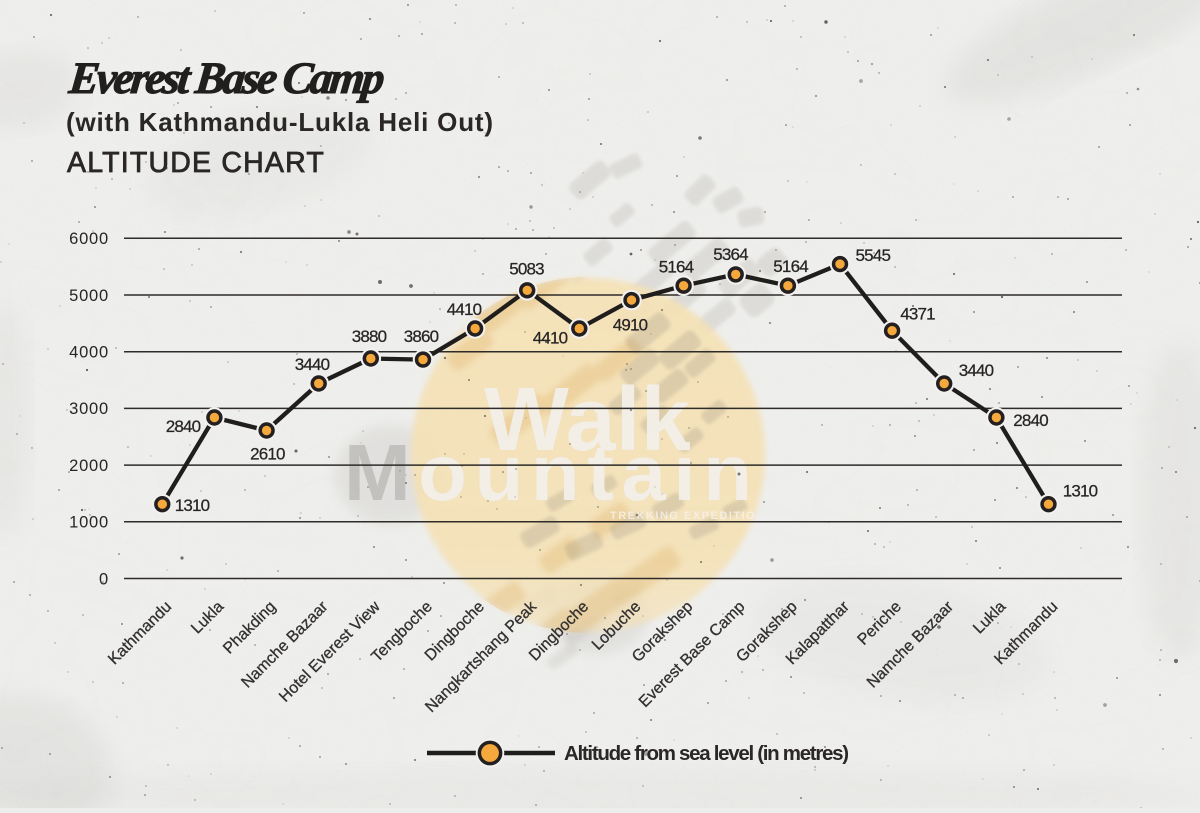 The width and height of the screenshot is (1200, 813). Describe the element at coordinates (421, 336) in the screenshot. I see `svg-text: 3860` at that location.